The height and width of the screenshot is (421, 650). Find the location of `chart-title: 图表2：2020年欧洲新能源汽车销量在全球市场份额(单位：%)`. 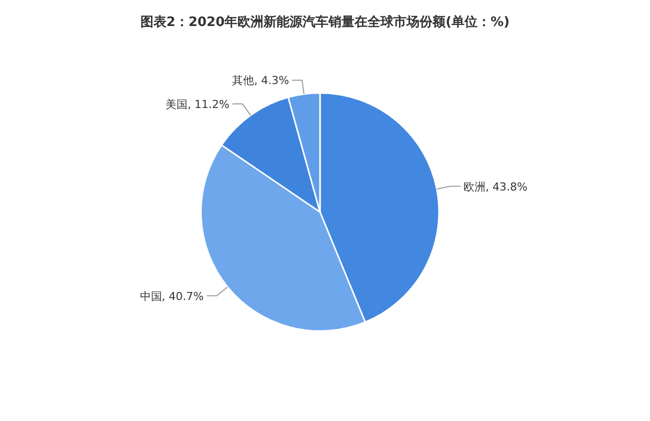

chart-title: 图表2：2020年欧洲新能源汽车销量在全球市场份额(单位：%) is located at coordinates (325, 22).